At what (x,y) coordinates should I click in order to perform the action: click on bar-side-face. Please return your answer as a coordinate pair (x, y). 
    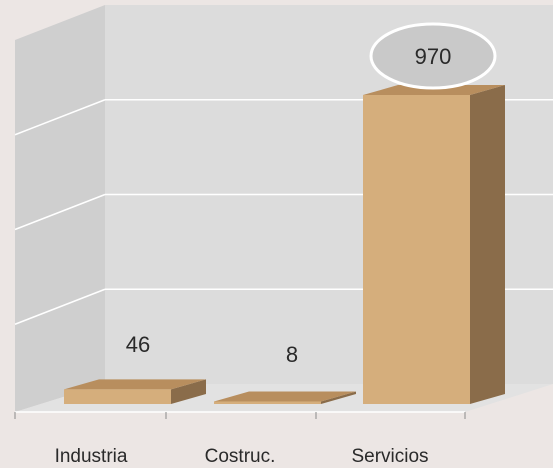
    Looking at the image, I should click on (487, 244).